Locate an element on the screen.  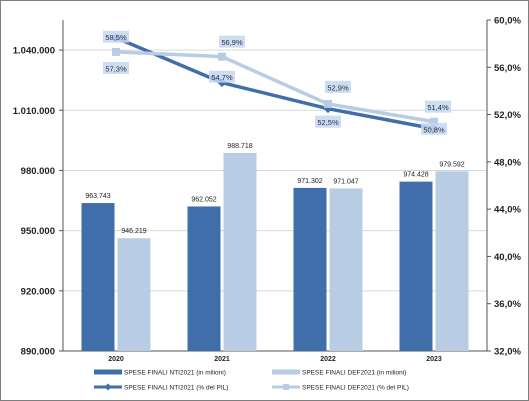
line-value-label: 58,5% is located at coordinates (116, 37).